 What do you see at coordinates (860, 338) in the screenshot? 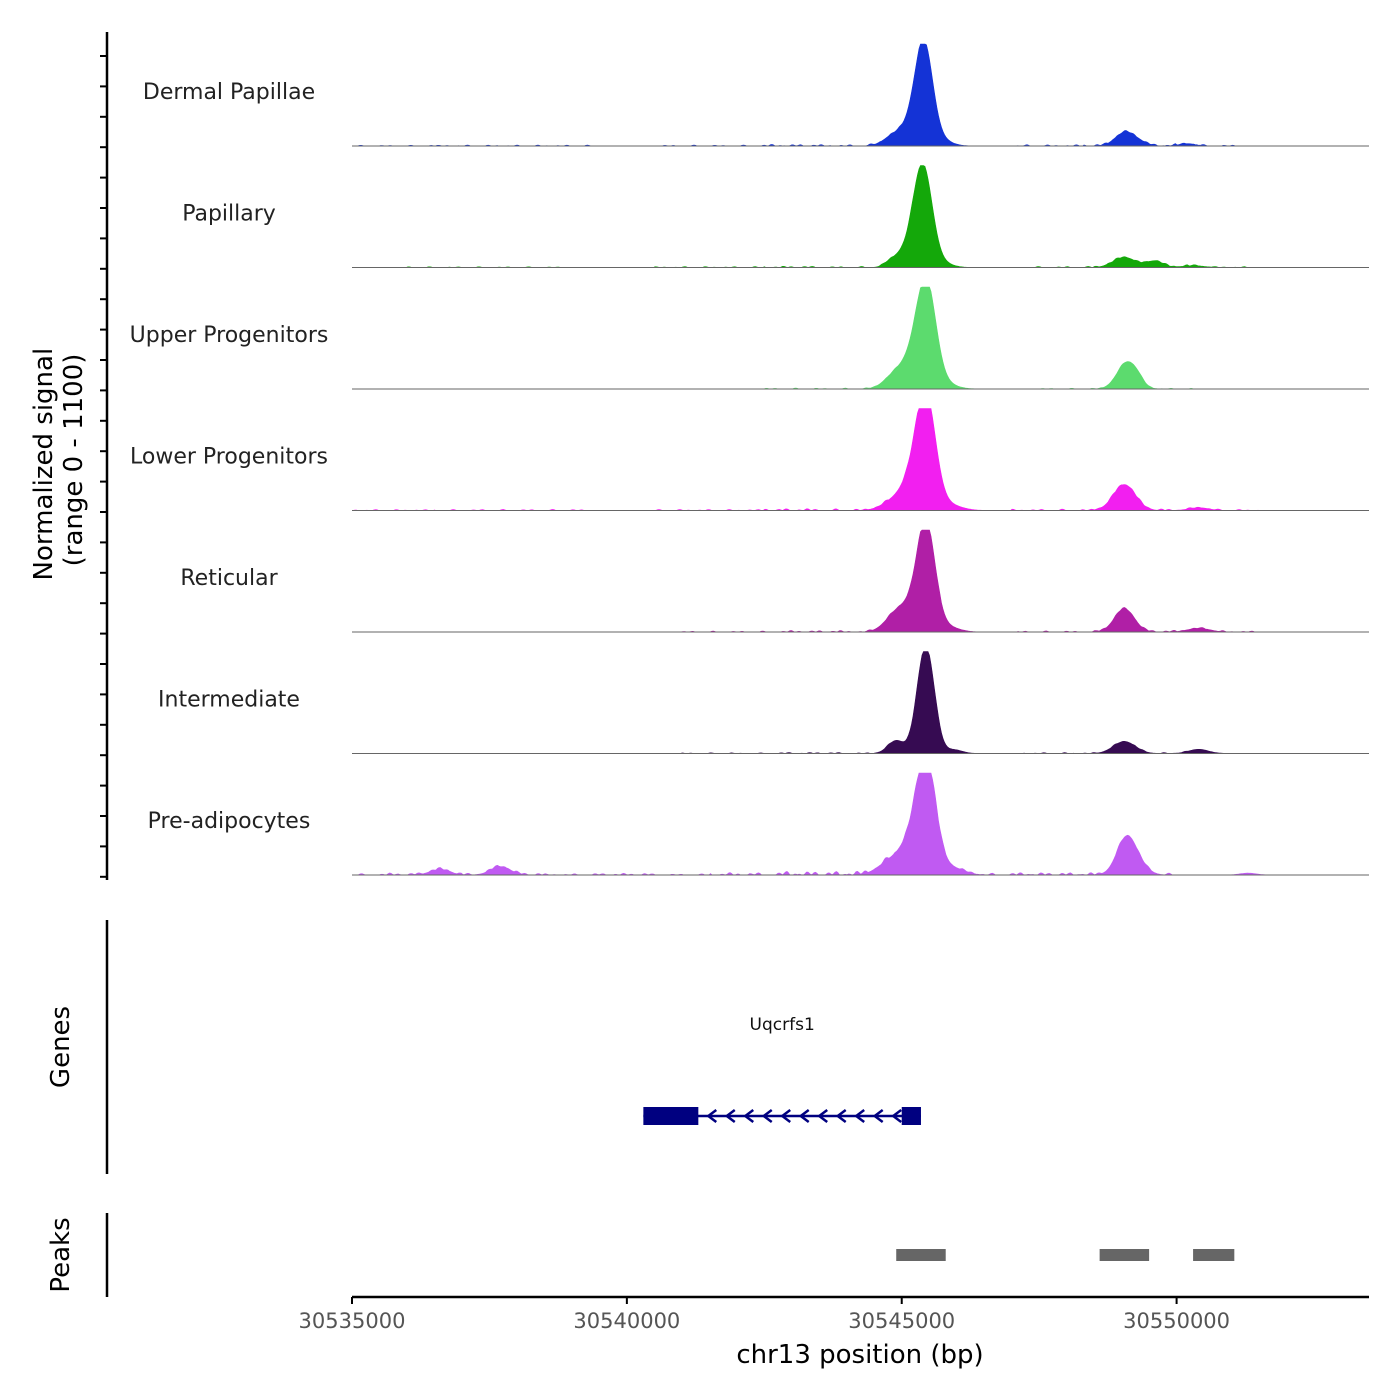
I see `coverage-area-upper-progenitors` at bounding box center [860, 338].